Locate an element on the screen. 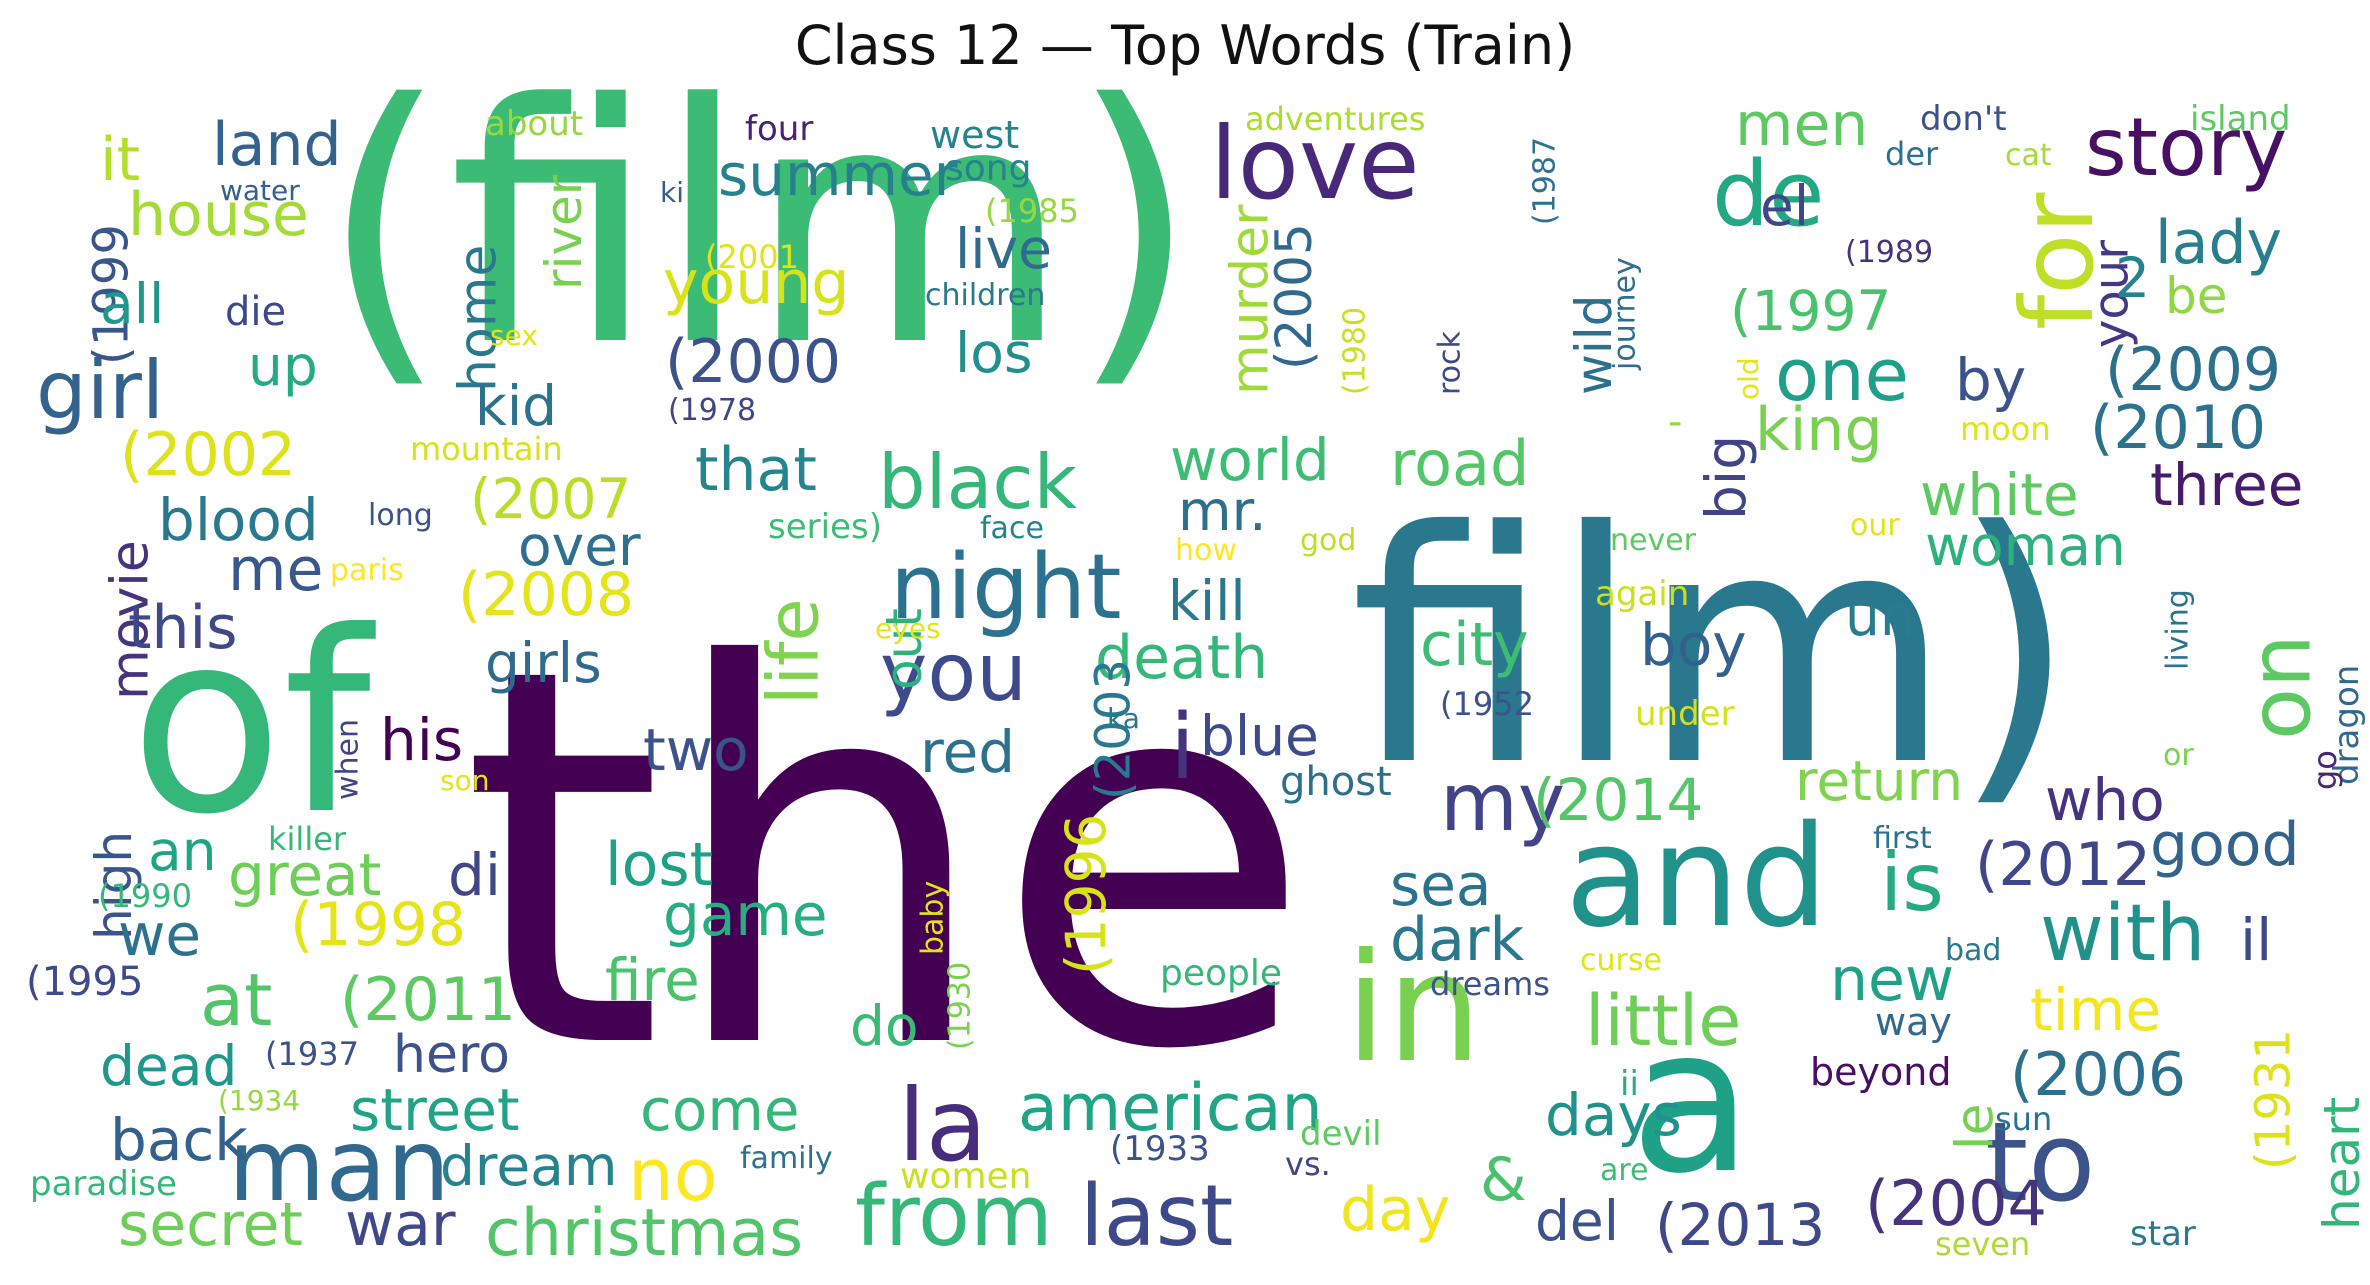  word-great: great is located at coordinates (304, 875).